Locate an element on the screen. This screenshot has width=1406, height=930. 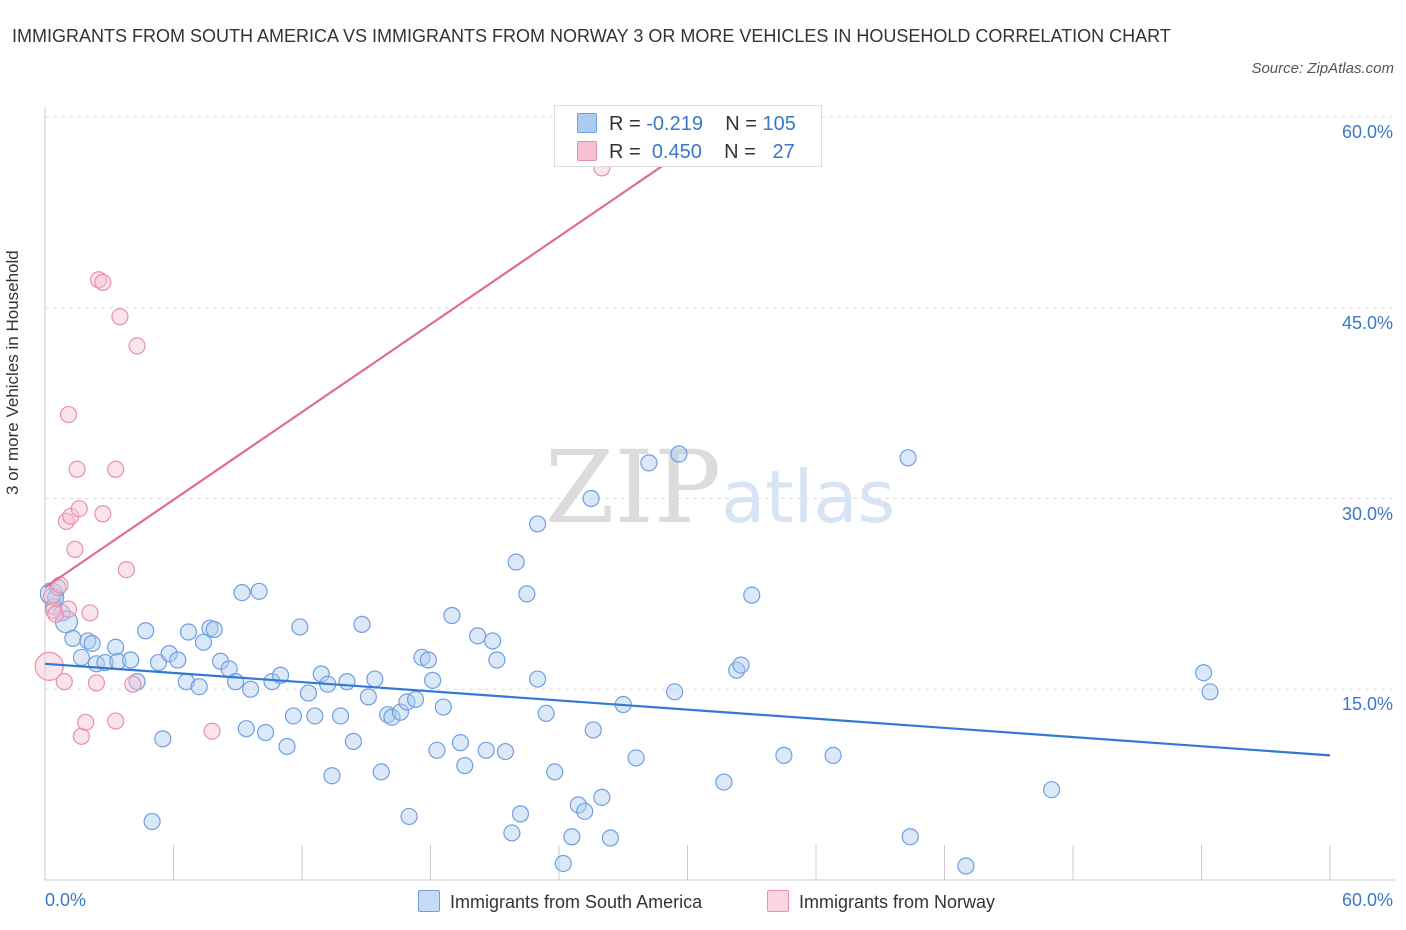
y-tick-label: 30.0% is located at coordinates (1367, 513).